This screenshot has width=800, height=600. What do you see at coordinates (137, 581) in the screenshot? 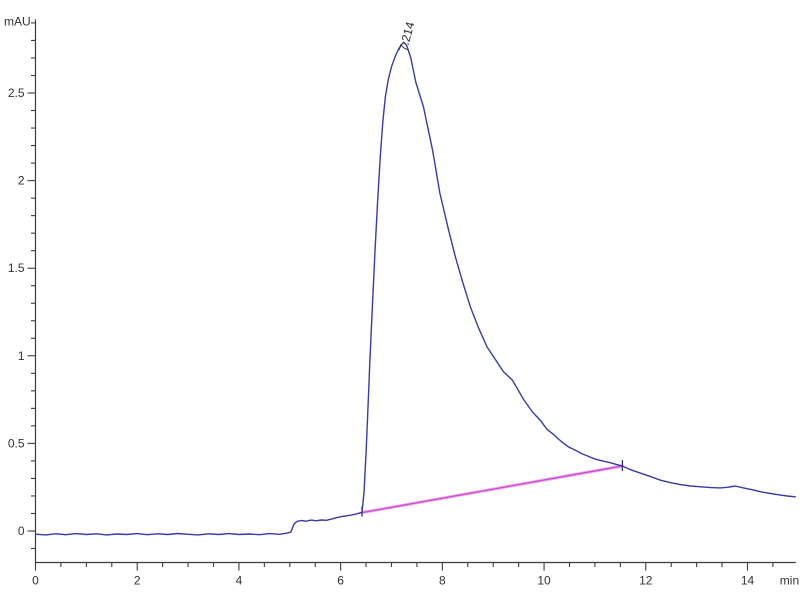
I see `x-tick-label: 2` at bounding box center [137, 581].